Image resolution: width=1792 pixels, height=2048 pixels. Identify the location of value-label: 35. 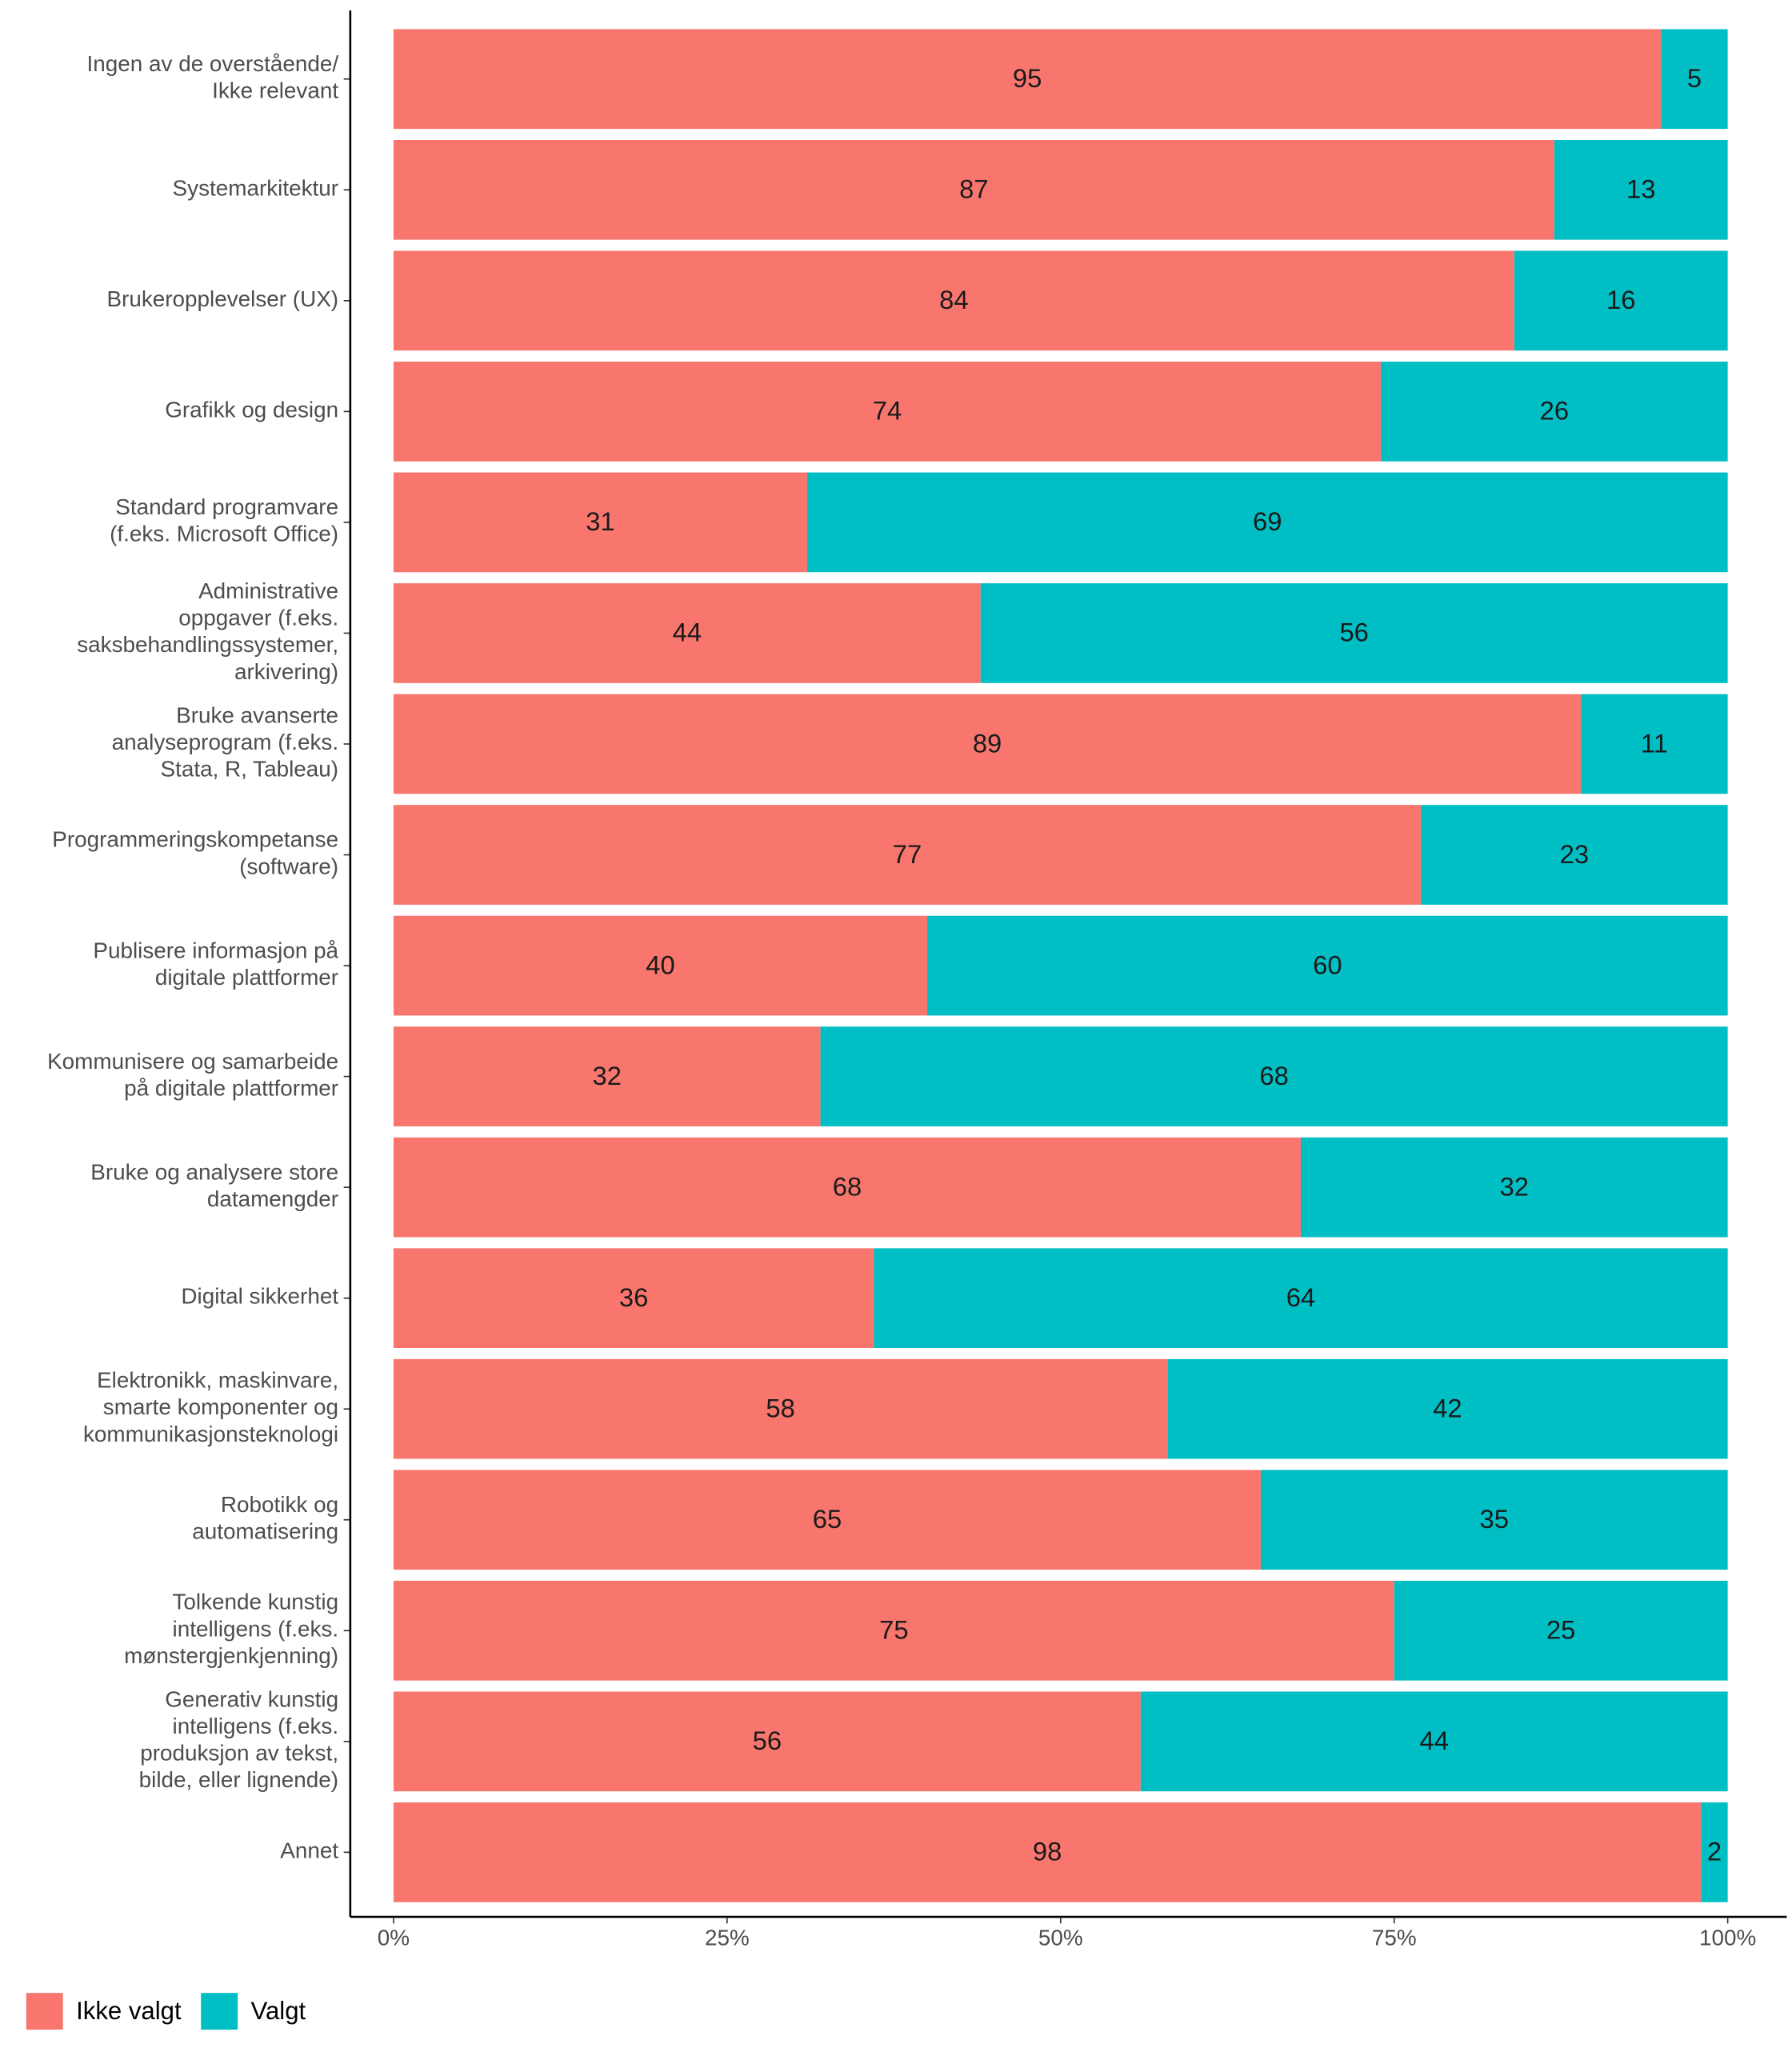
(1494, 1519).